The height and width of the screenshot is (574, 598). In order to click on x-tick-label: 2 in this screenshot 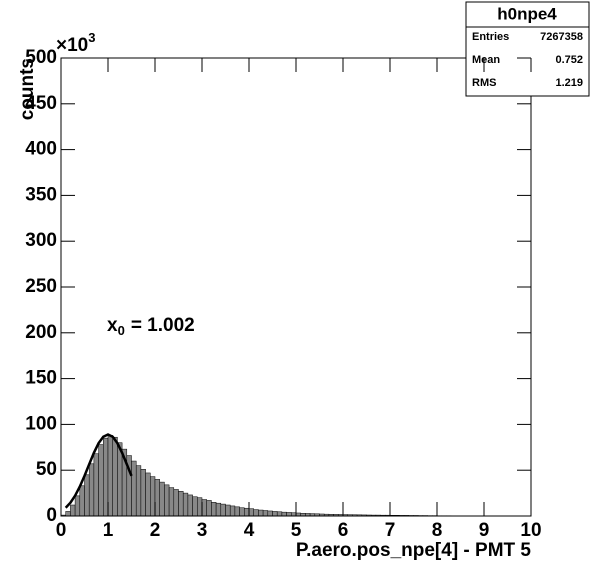, I will do `click(155, 530)`.